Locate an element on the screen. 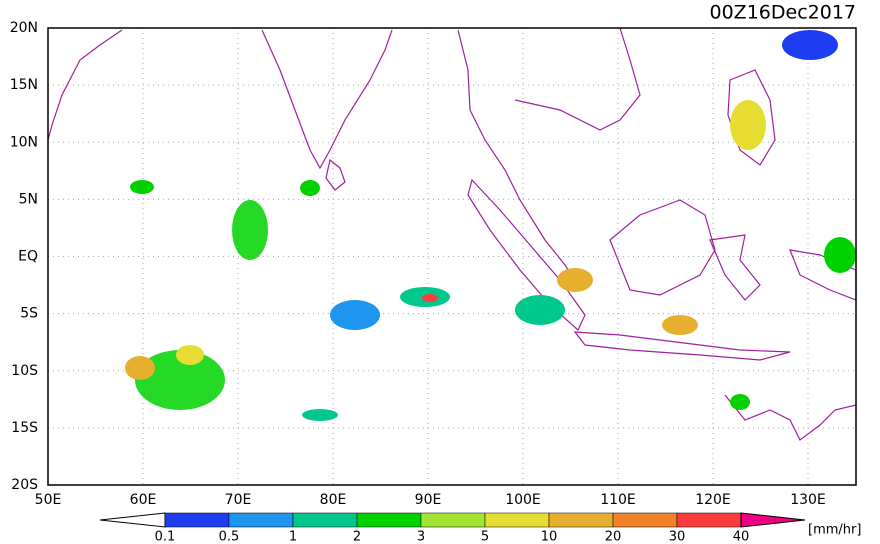 This screenshot has height=544, width=880. colorbar-label: 0.5 is located at coordinates (229, 537).